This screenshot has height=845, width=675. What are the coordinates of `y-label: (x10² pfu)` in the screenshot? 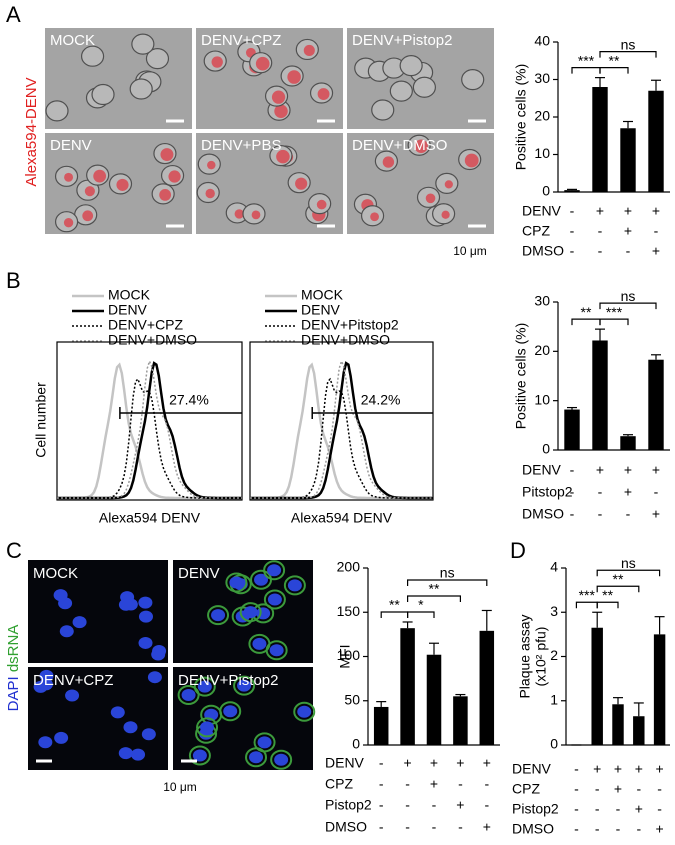 It's located at (541, 657).